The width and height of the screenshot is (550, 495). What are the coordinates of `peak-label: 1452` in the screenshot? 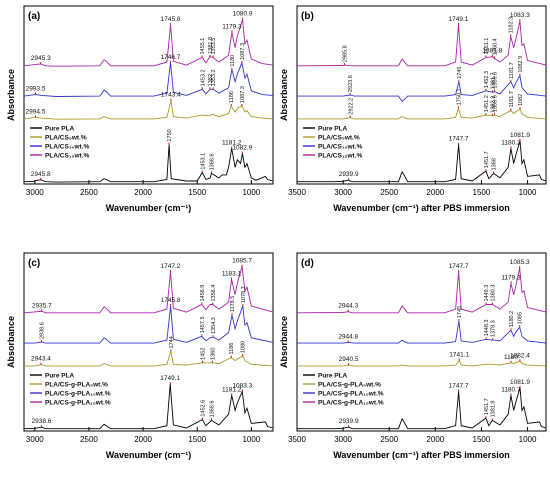 It's located at (203, 354).